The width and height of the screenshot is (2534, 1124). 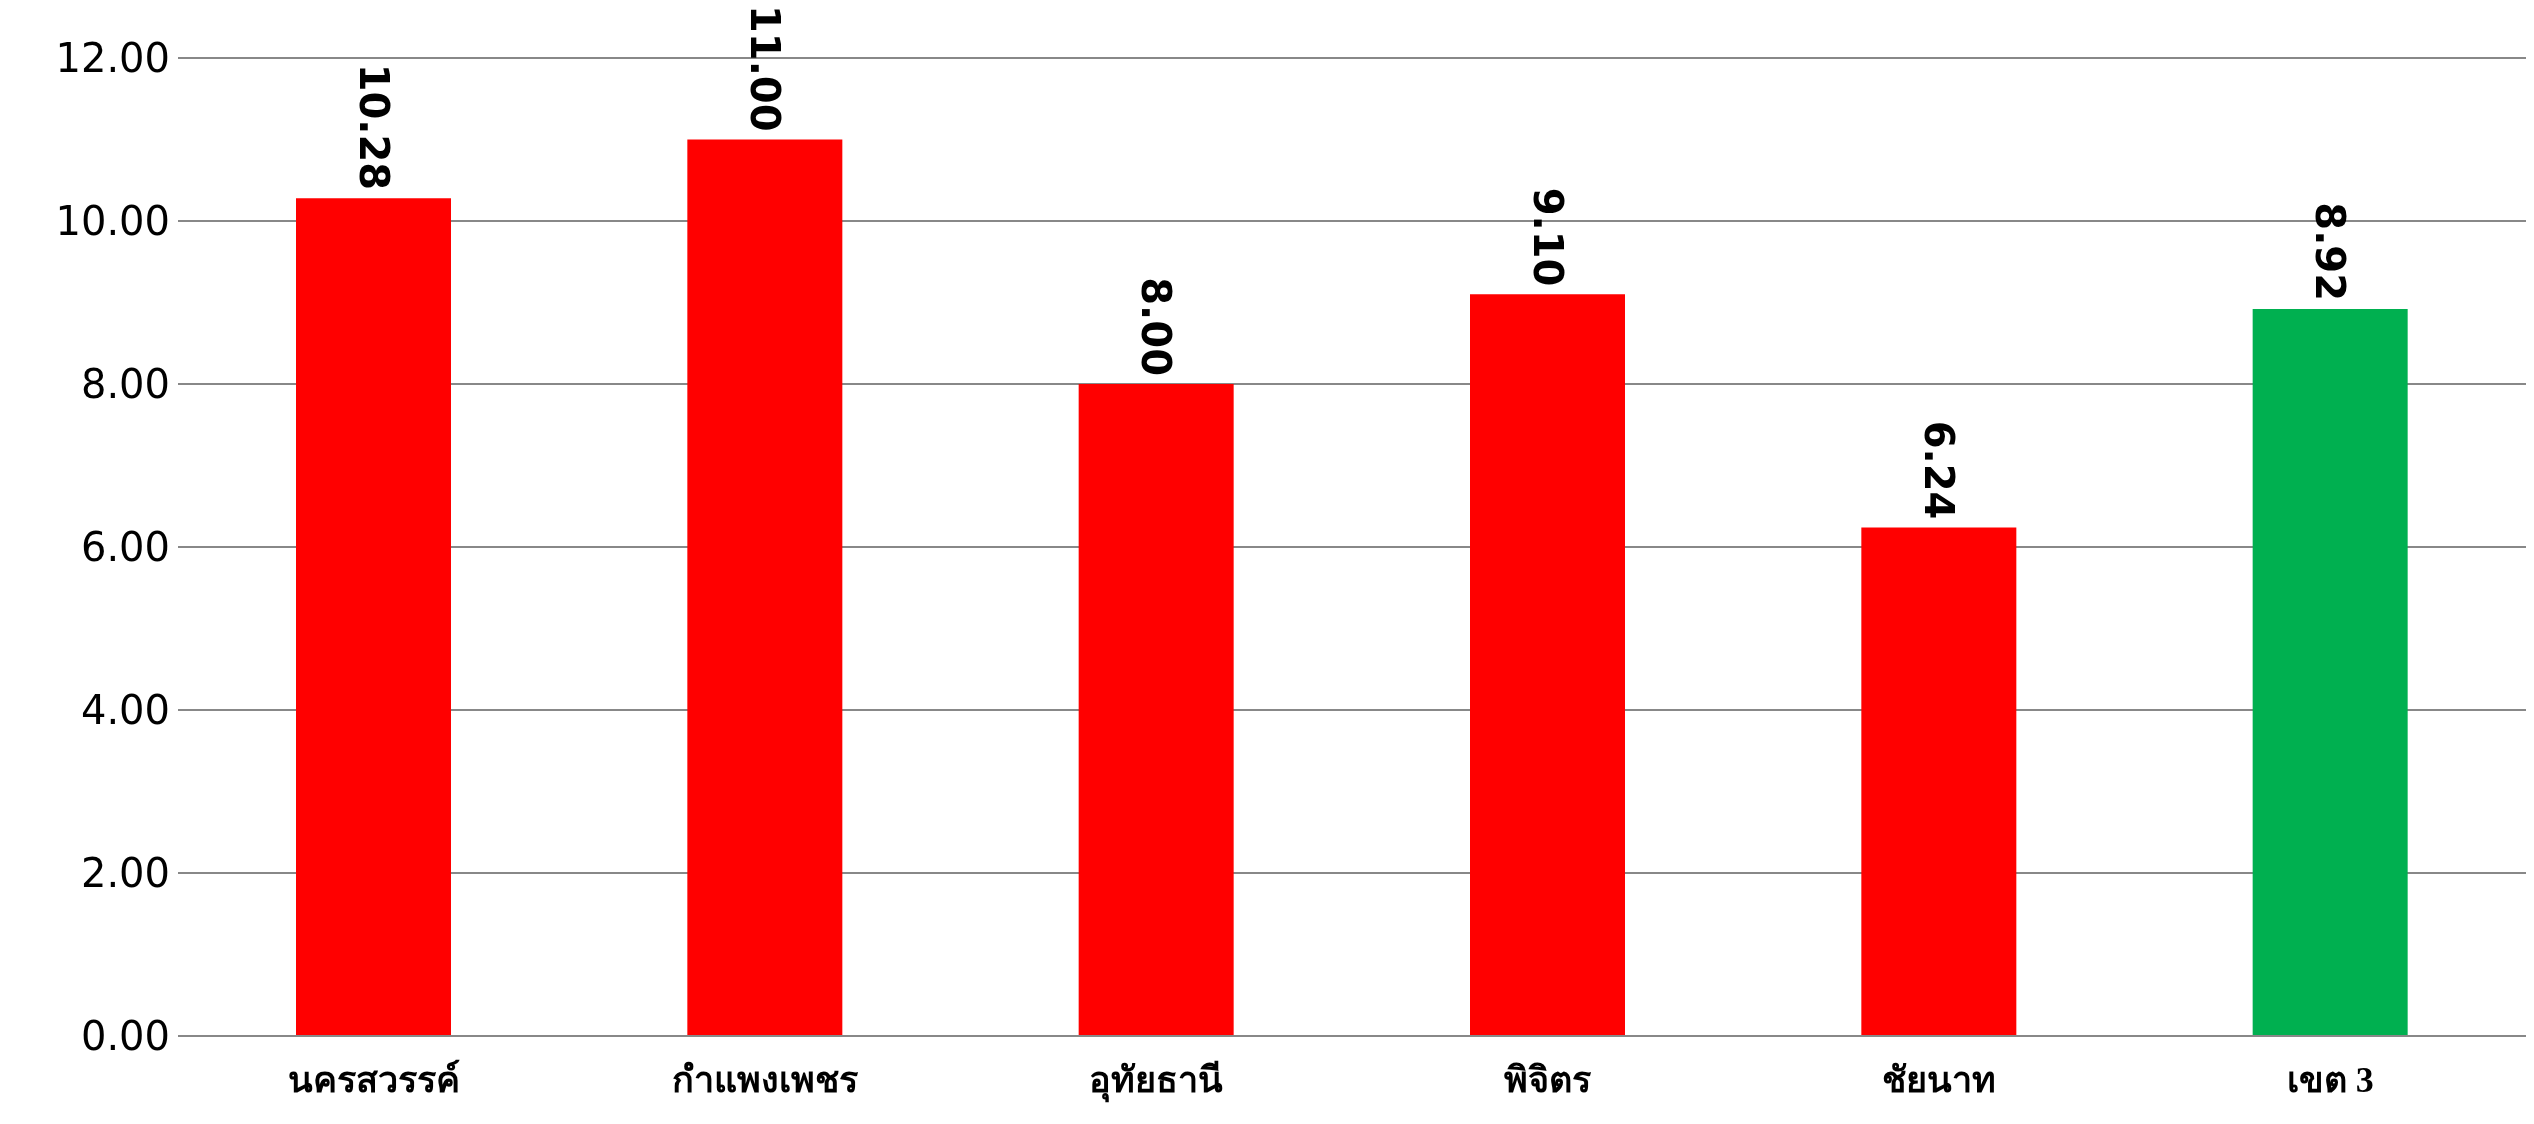 I want to click on data-label: 6.24, so click(x=1938, y=470).